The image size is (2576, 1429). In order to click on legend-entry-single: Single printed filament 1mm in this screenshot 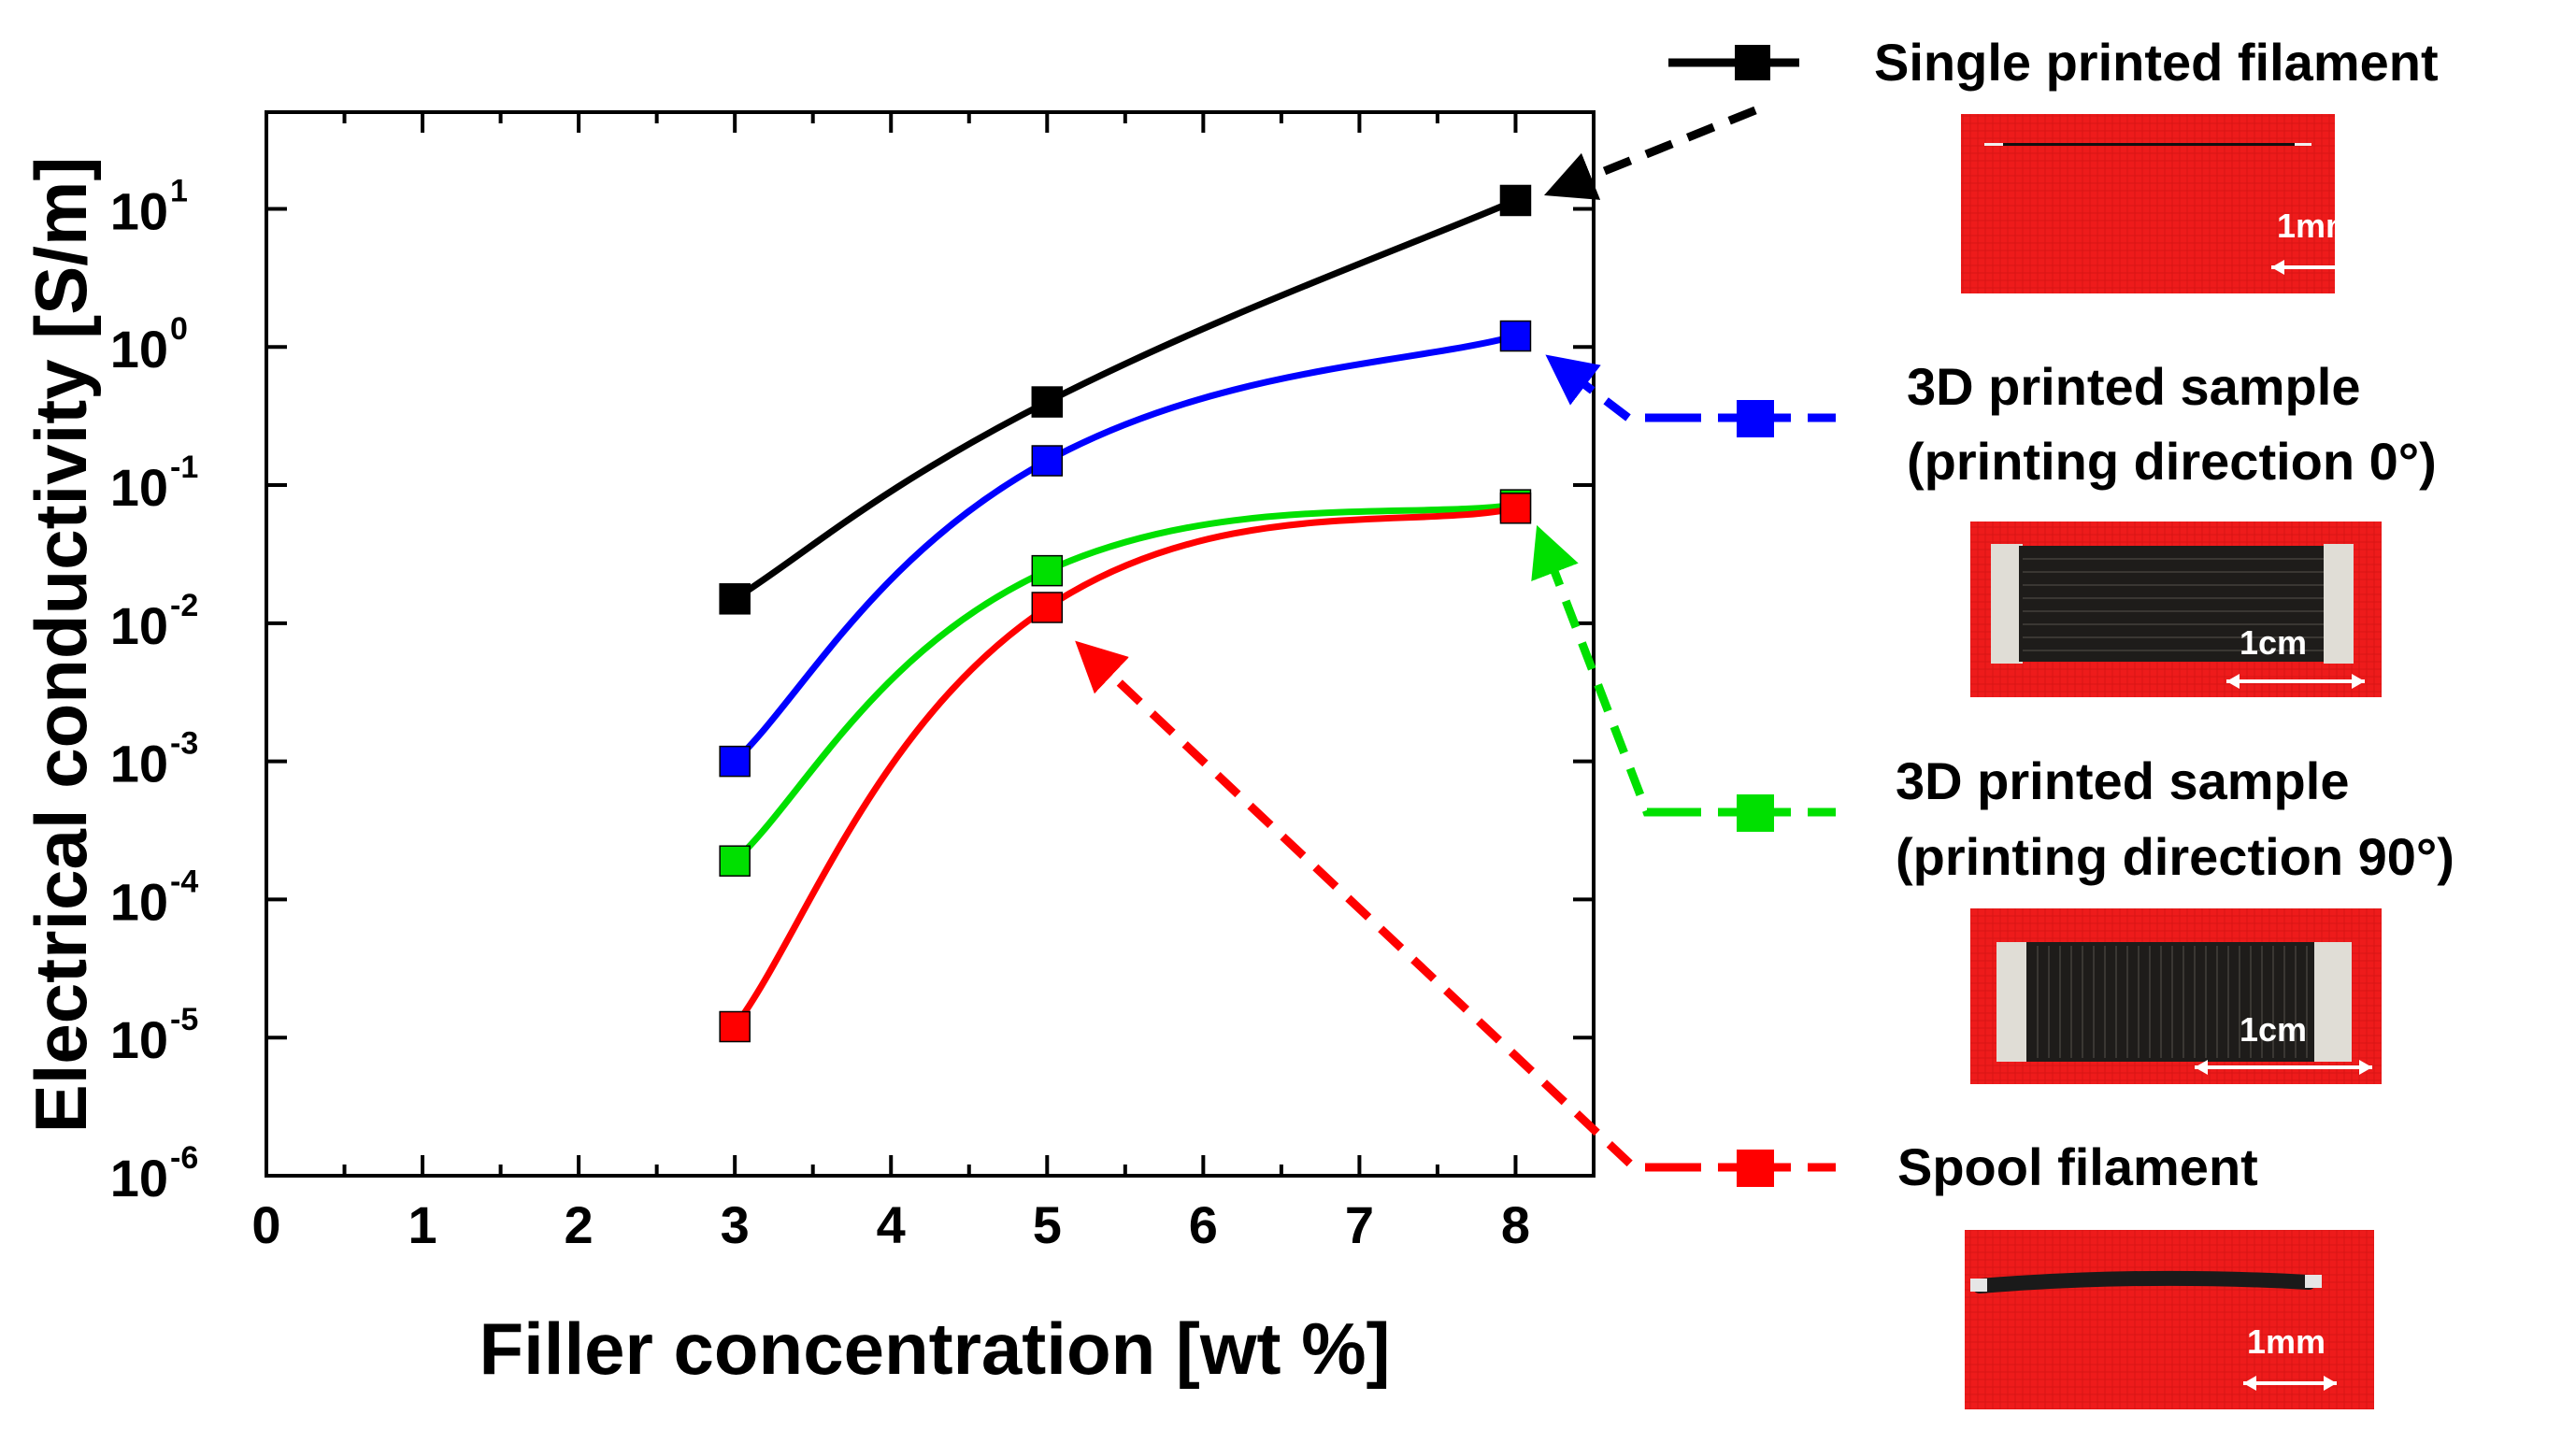, I will do `click(2053, 163)`.